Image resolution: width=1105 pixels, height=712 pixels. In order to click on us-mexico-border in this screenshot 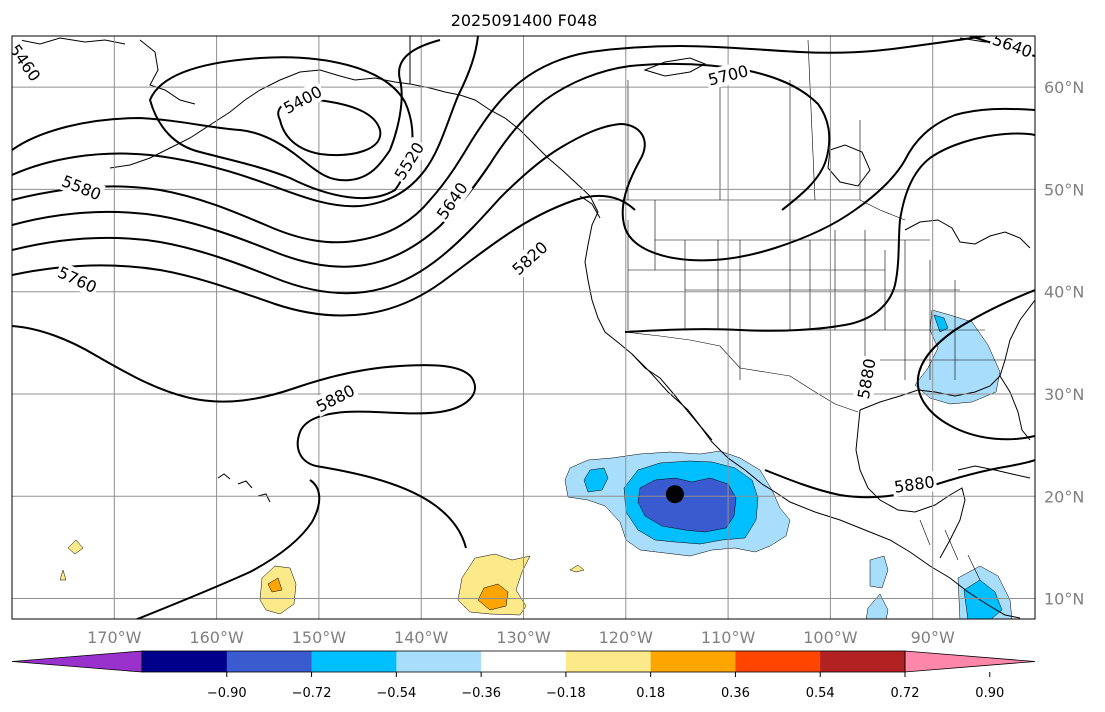, I will do `click(741, 372)`.